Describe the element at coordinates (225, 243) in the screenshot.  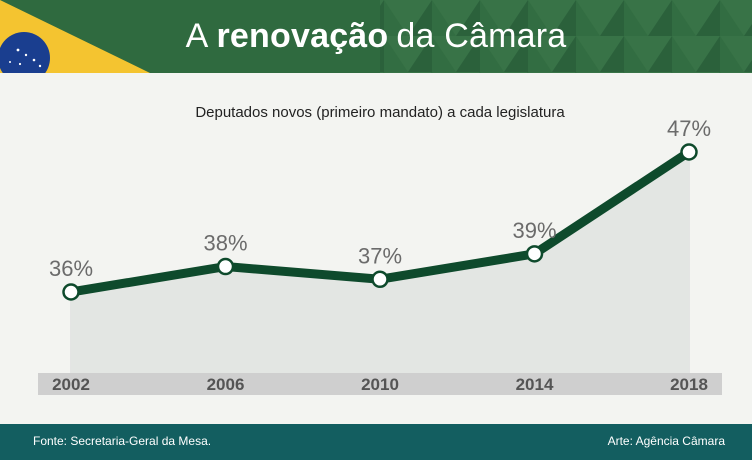
I see `value-label: 38%` at that location.